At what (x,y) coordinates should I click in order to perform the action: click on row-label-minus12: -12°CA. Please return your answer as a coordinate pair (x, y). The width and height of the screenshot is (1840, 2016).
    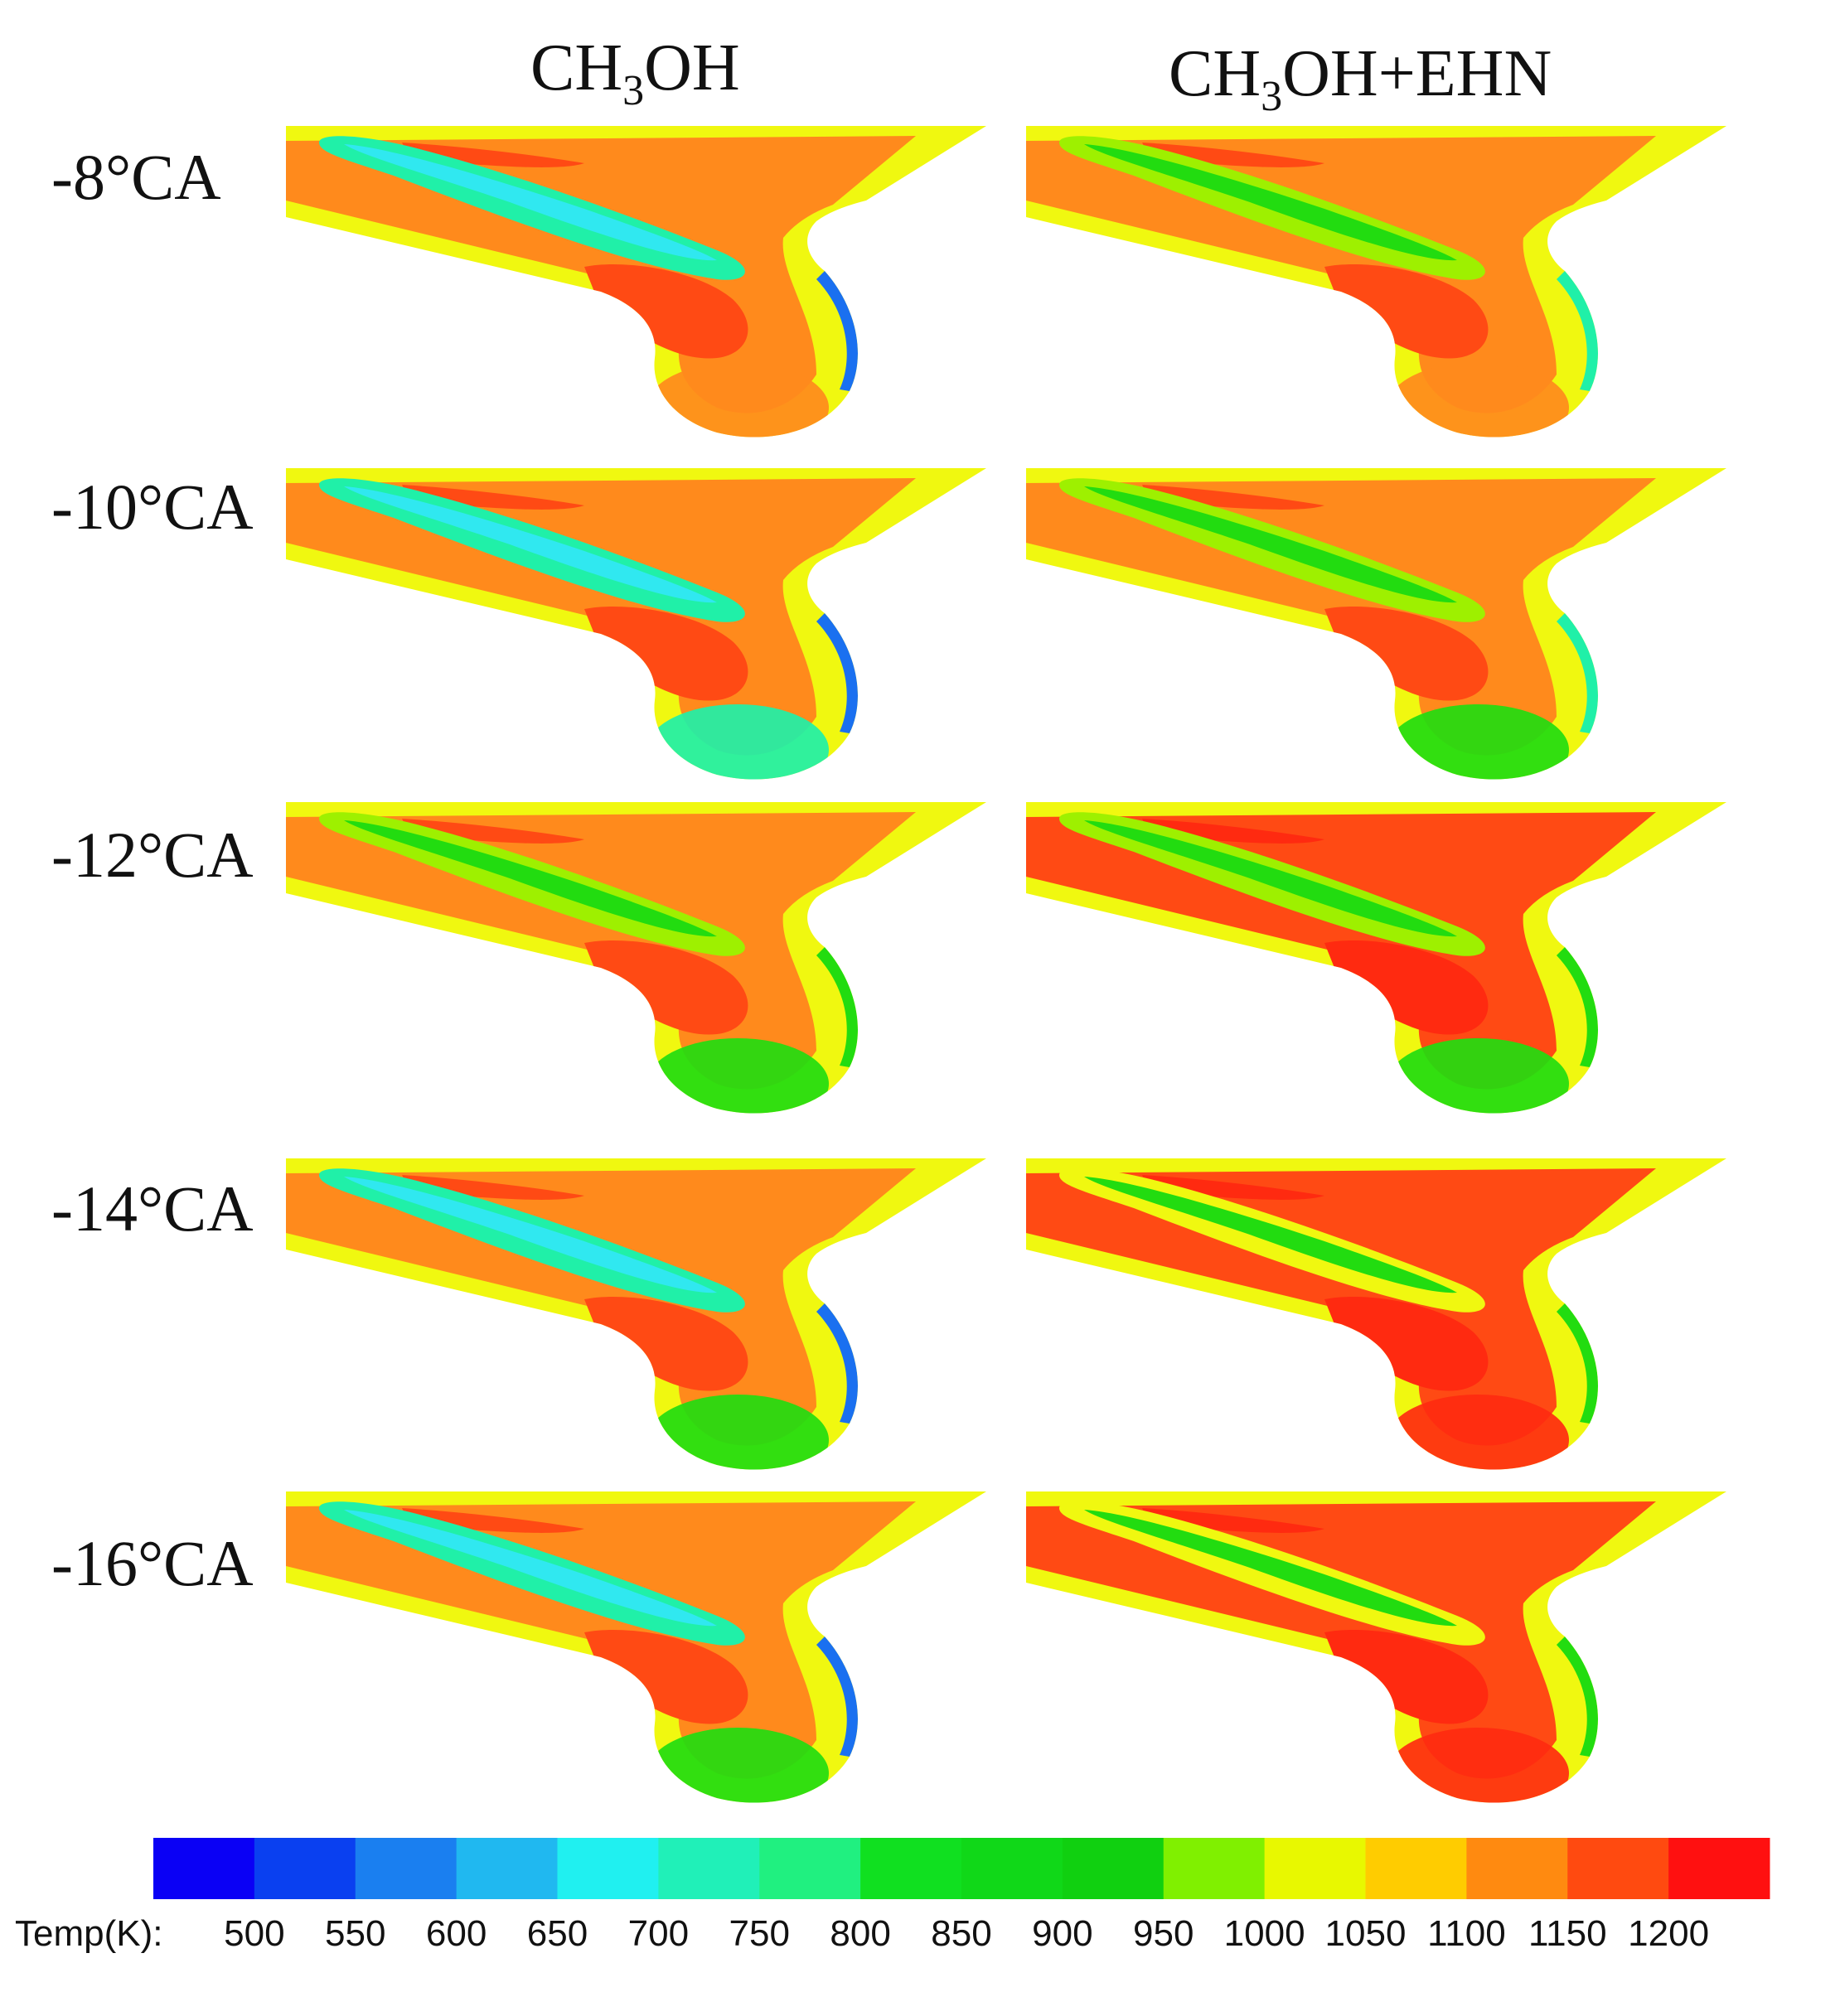
    Looking at the image, I should click on (152, 855).